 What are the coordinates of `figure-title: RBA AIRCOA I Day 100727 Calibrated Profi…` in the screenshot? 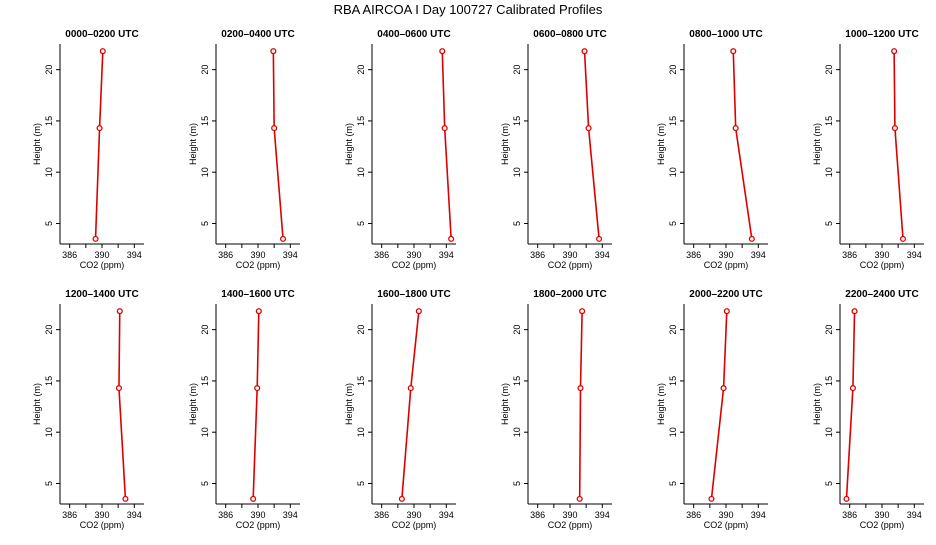 It's located at (468, 9).